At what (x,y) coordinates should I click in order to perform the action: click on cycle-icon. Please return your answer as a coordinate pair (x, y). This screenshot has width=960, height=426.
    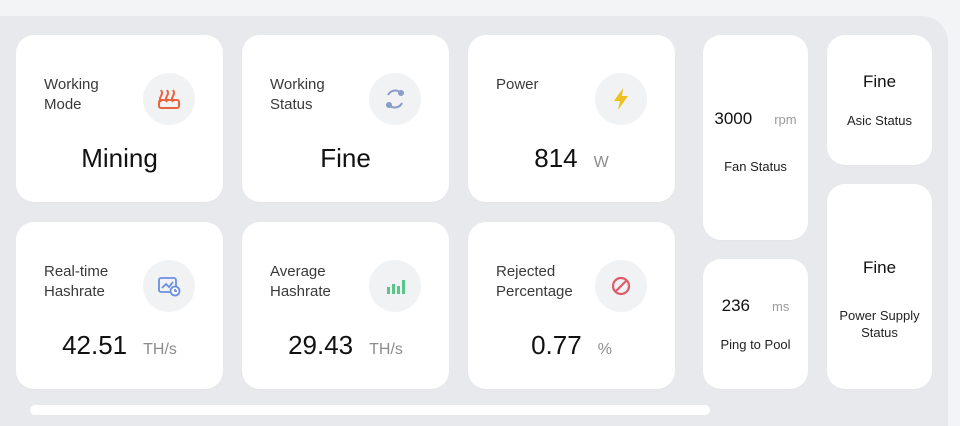
    Looking at the image, I should click on (395, 99).